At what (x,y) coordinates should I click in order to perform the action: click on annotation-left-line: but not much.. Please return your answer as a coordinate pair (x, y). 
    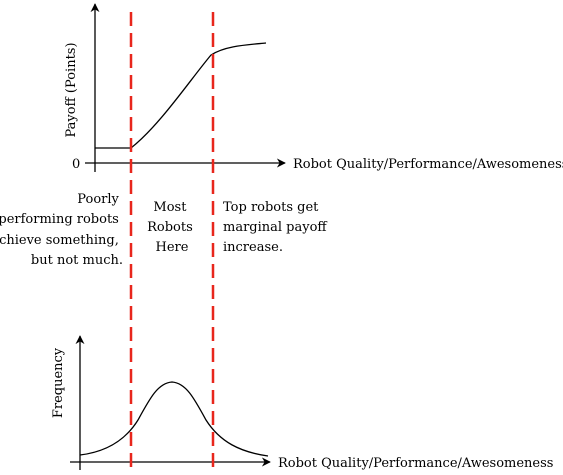
    Looking at the image, I should click on (77, 260).